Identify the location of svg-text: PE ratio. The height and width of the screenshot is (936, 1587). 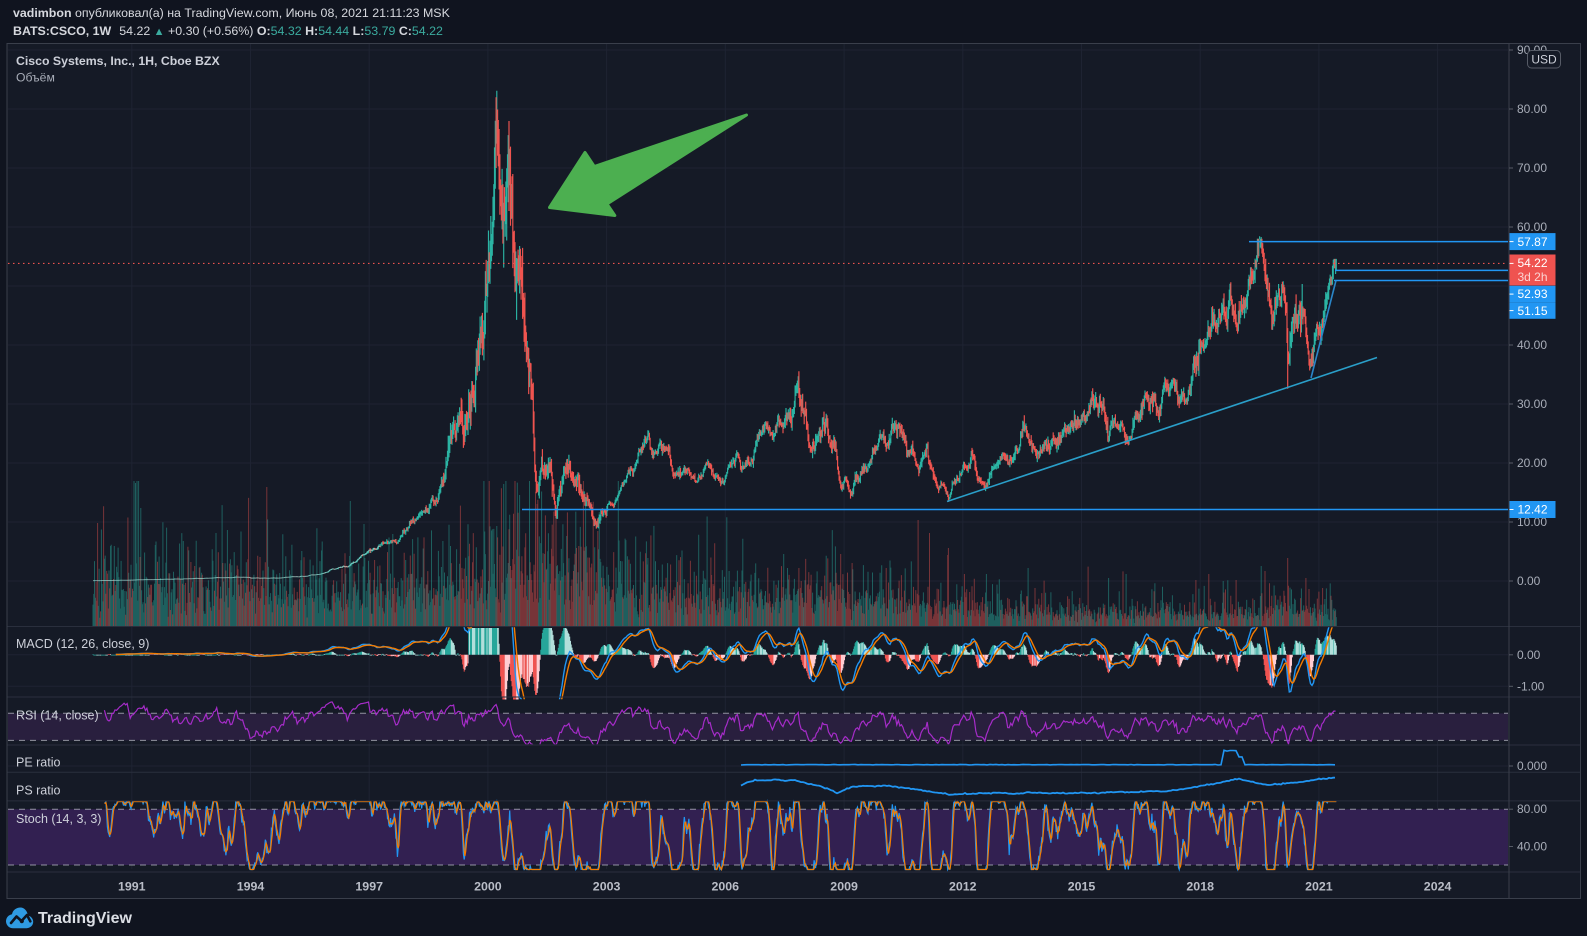
(38, 763).